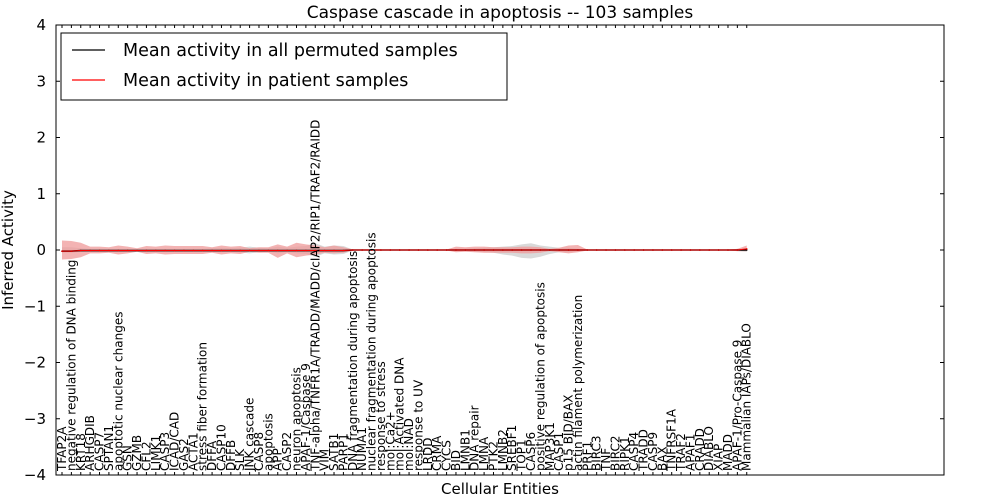 This screenshot has height=500, width=1000. I want to click on category-label: CASP2, so click(287, 451).